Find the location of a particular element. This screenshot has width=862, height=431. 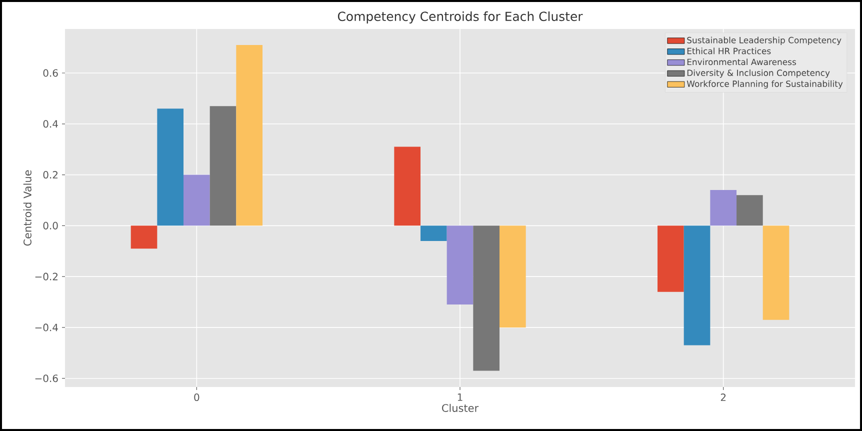

x-tick-label: 0 is located at coordinates (197, 398).